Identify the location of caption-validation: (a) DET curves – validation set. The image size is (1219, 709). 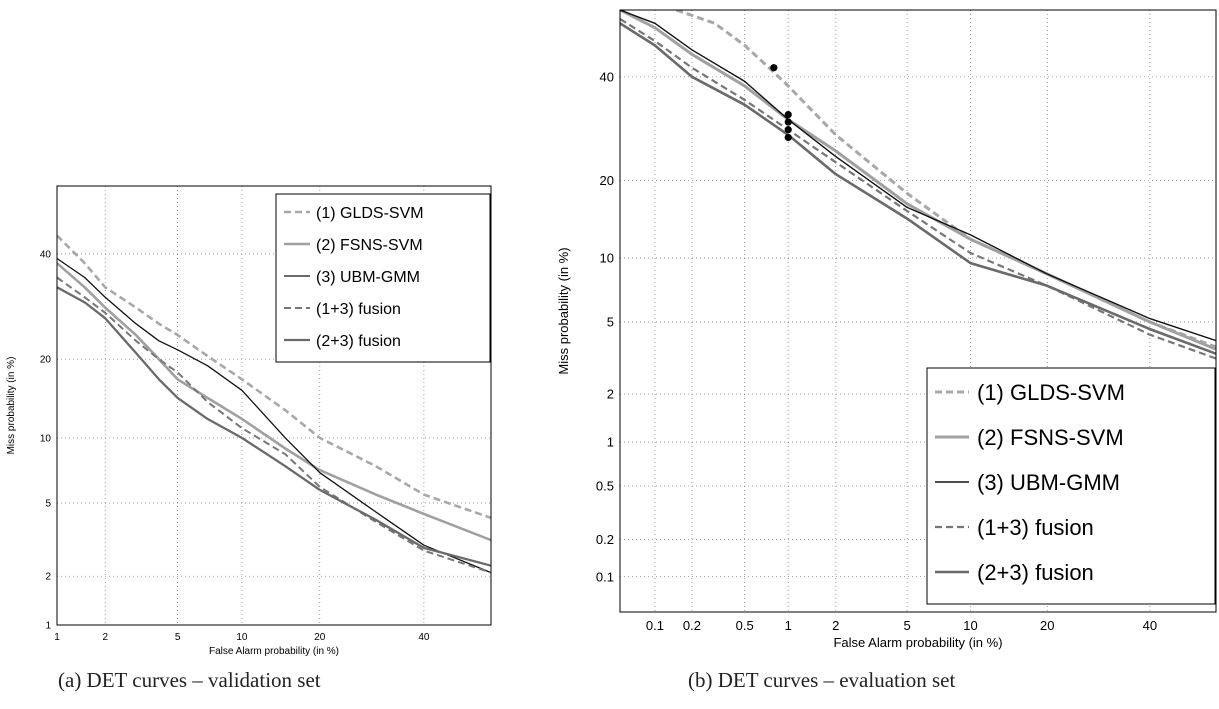
(189, 680).